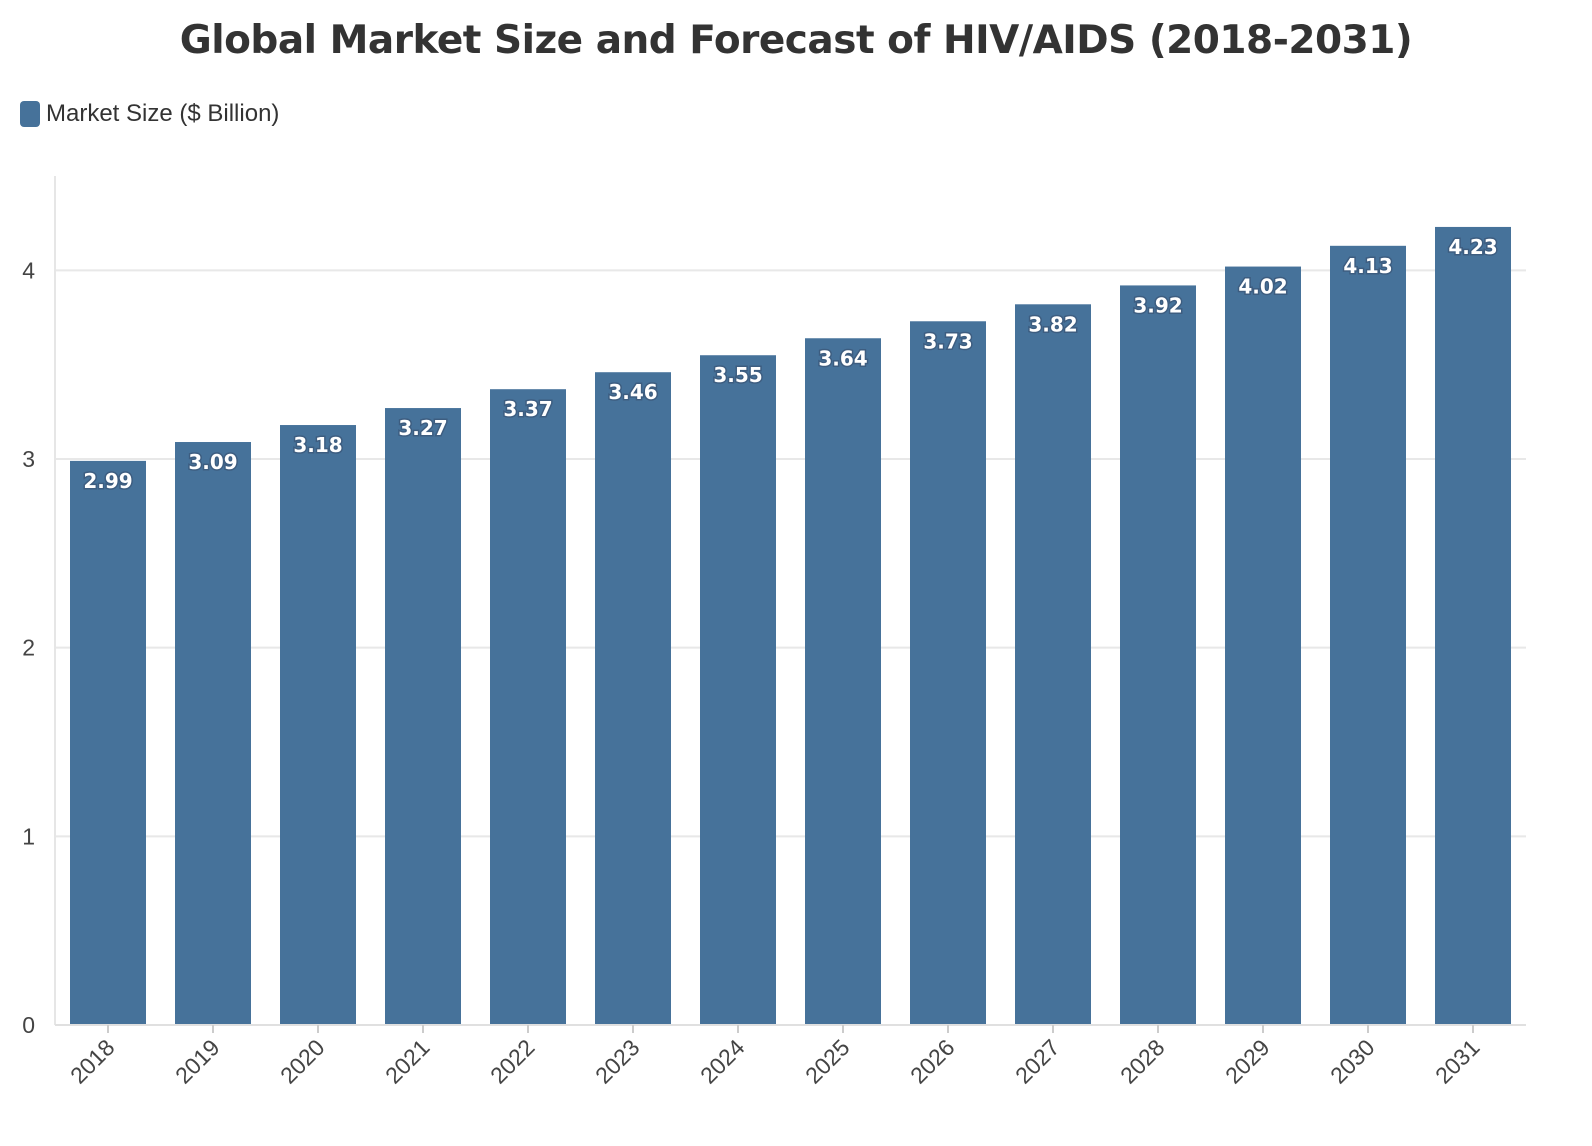 The image size is (1592, 1146). Describe the element at coordinates (1037, 1061) in the screenshot. I see `x-tick-label: 2027` at that location.